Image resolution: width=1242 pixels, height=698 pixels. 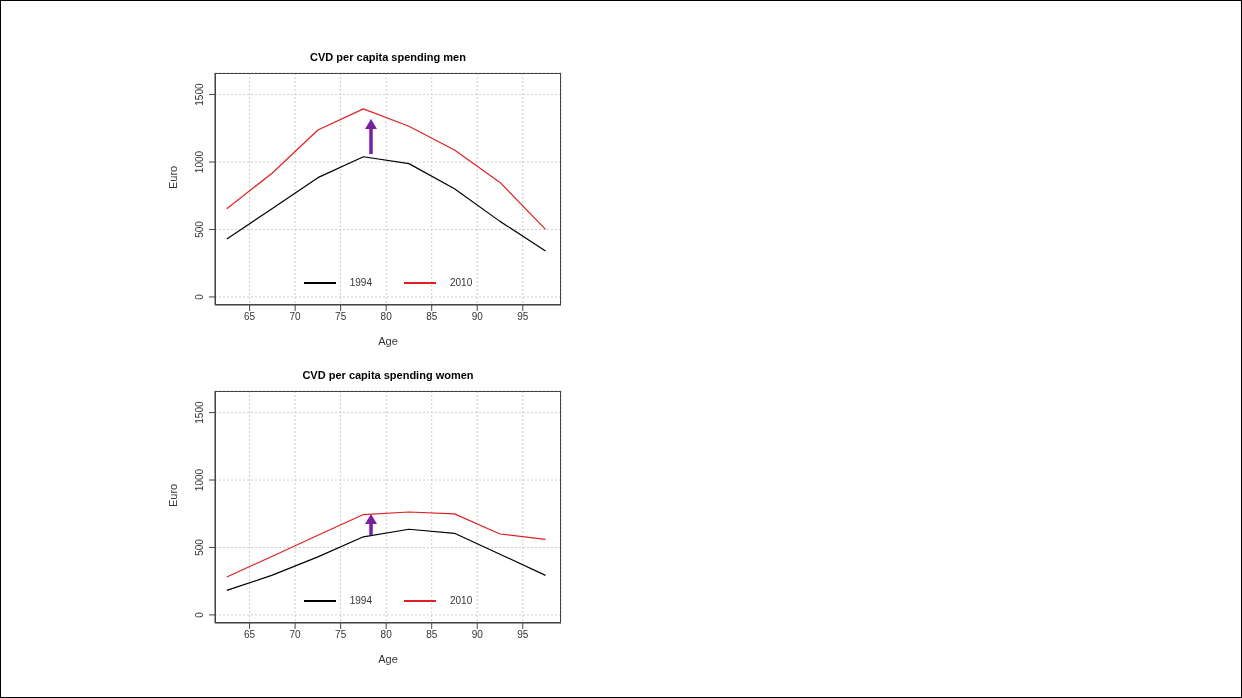 What do you see at coordinates (388, 375) in the screenshot?
I see `chart-title: CVD per capita spending women` at bounding box center [388, 375].